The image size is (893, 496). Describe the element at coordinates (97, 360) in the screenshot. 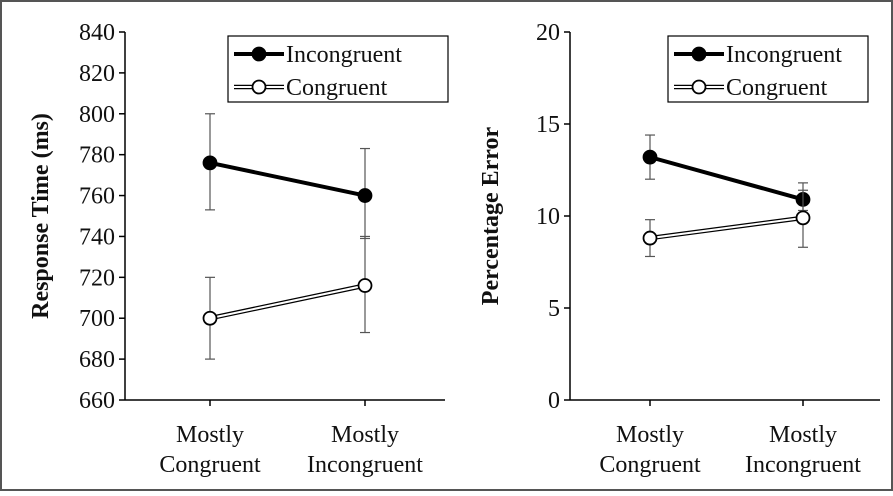

I see `y-tick-label: 680` at that location.